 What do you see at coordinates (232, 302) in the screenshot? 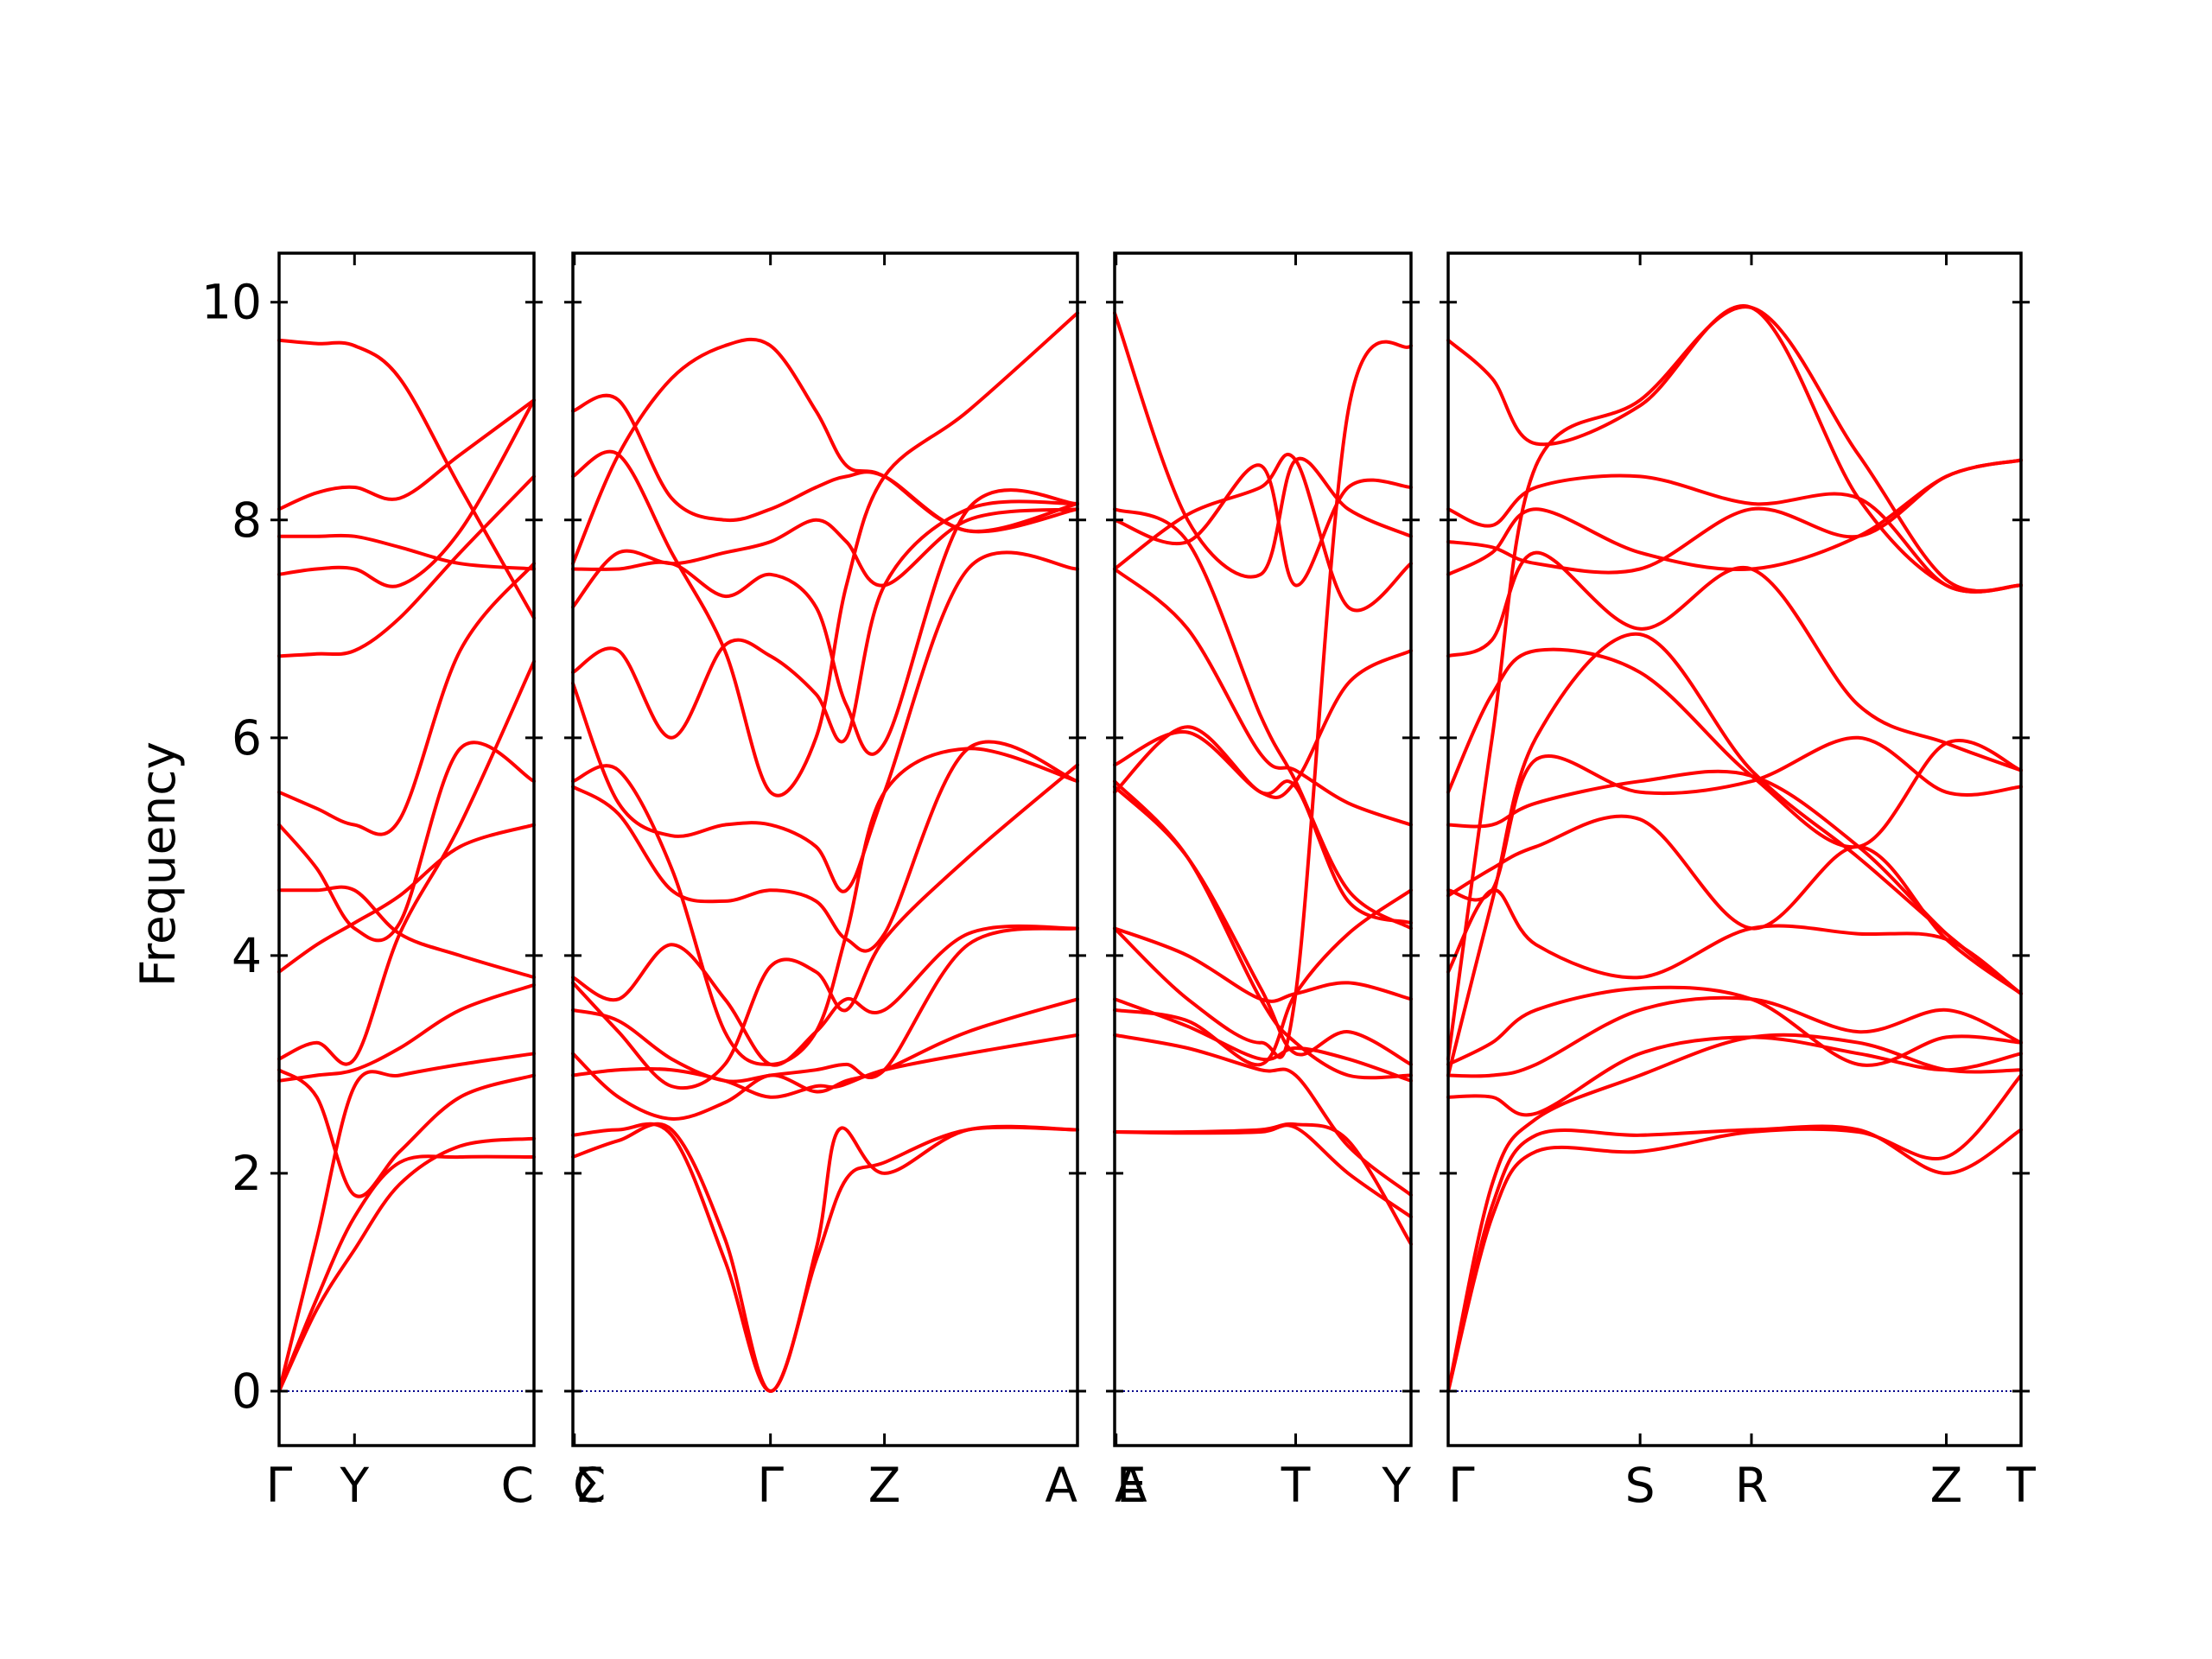
I see `y-tick-label: 10` at bounding box center [232, 302].